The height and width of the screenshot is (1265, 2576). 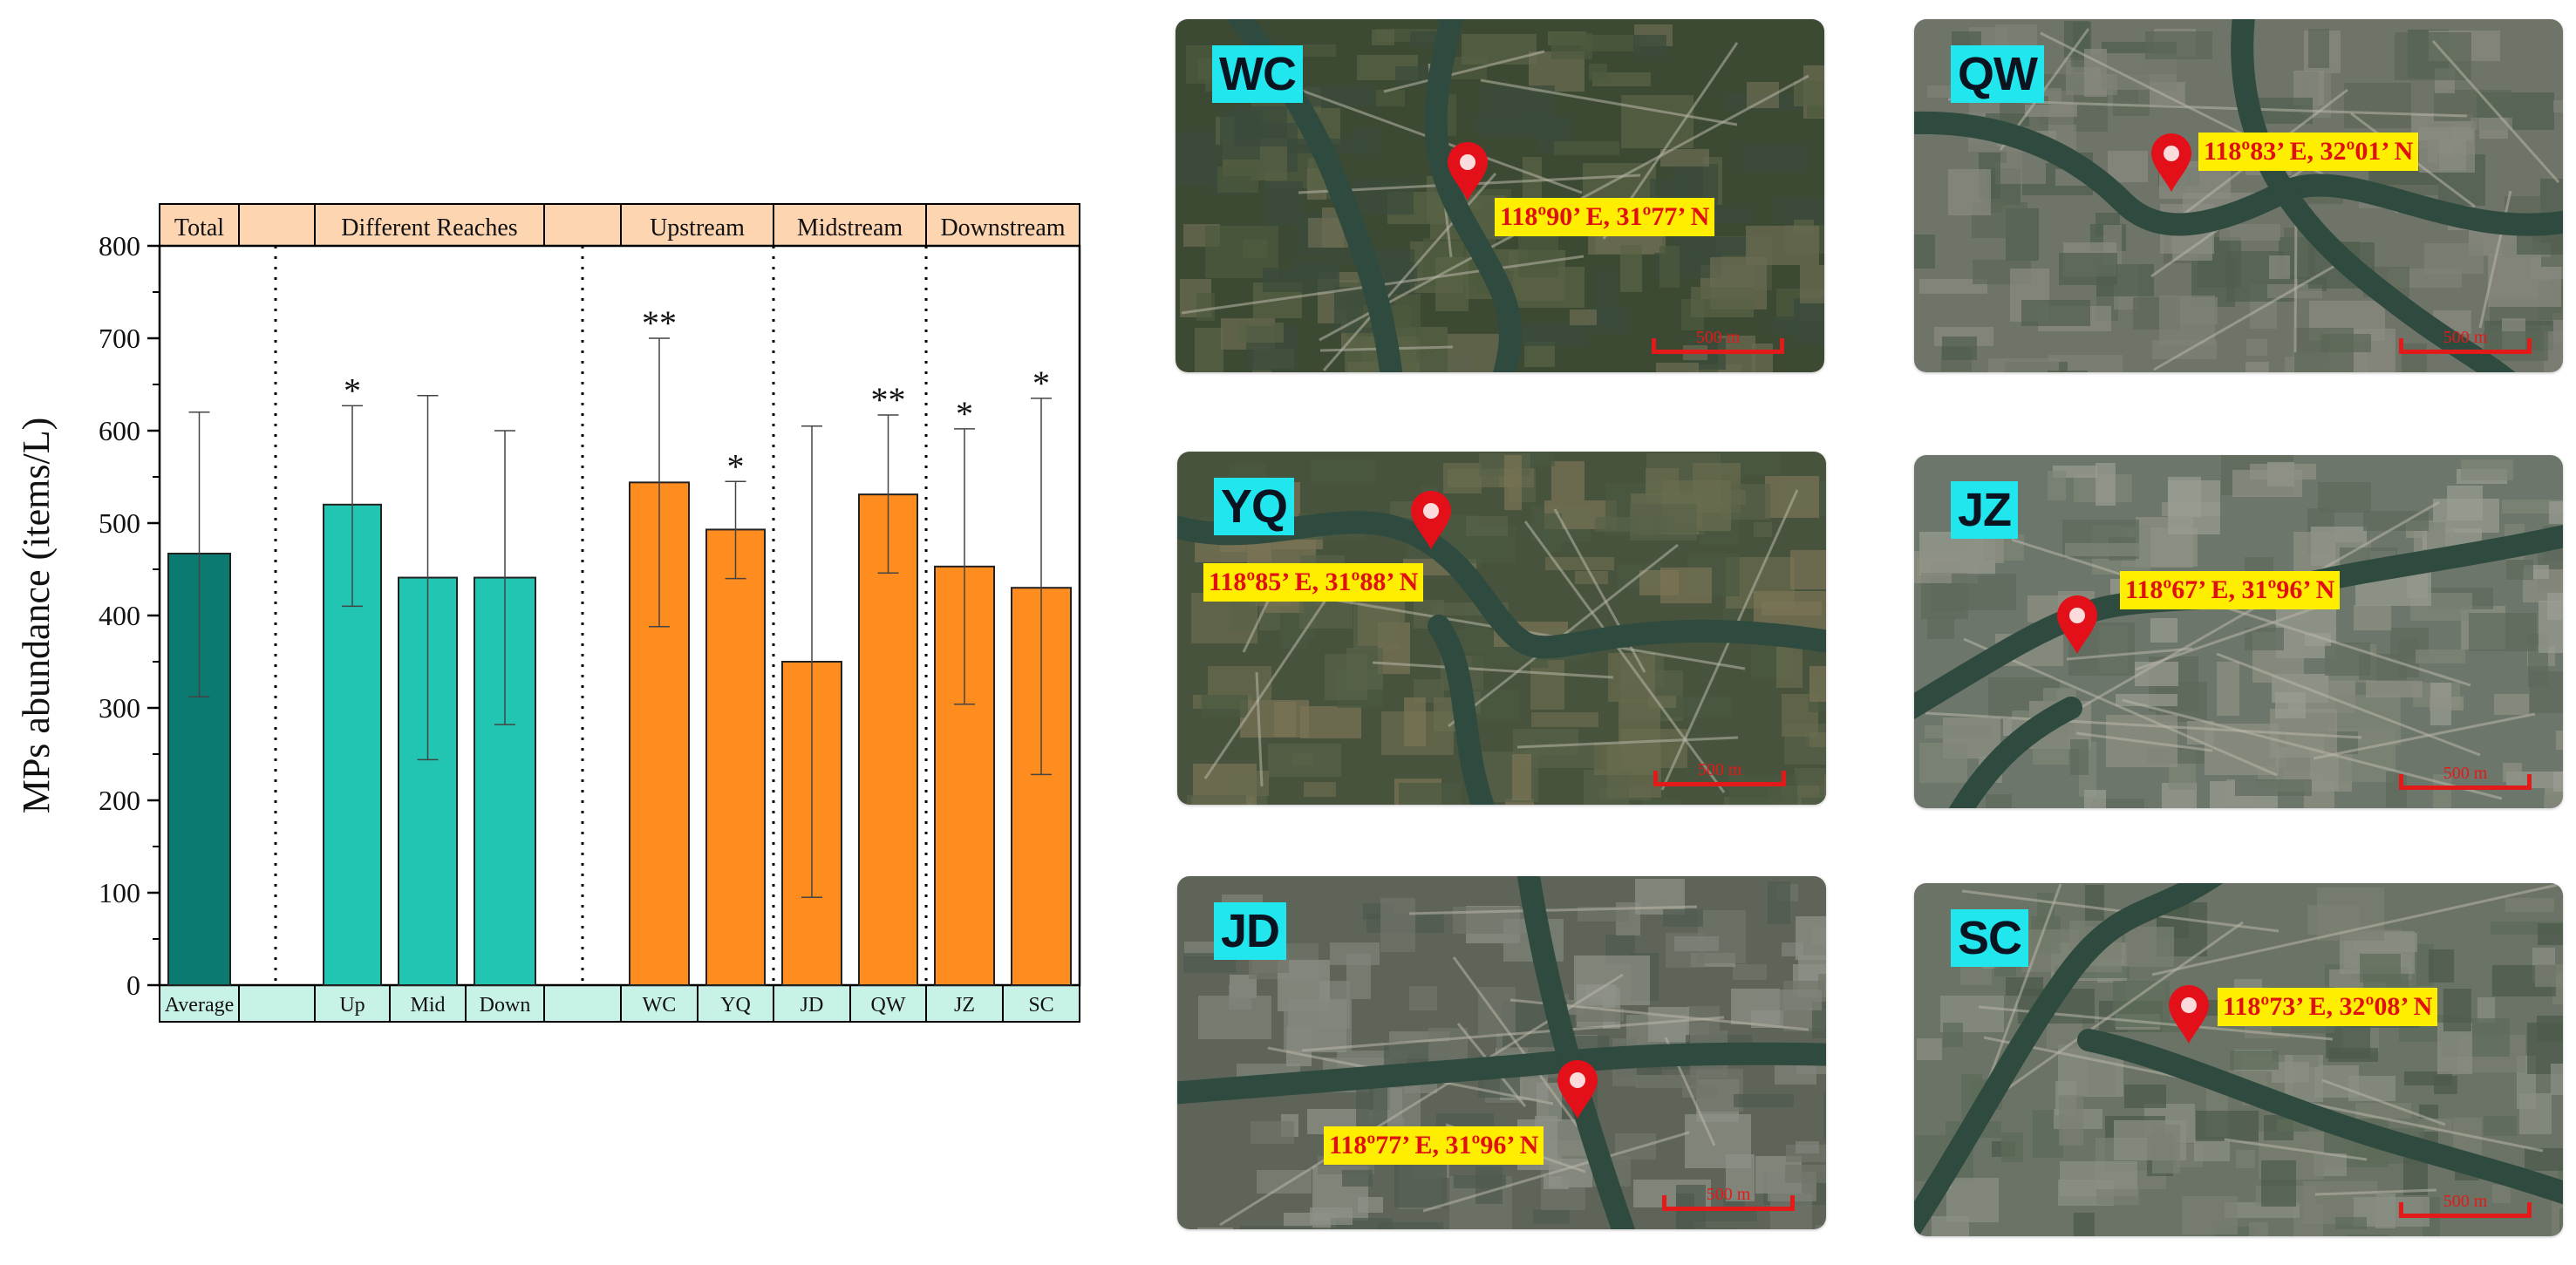 I want to click on header-label: Upstream, so click(x=698, y=227).